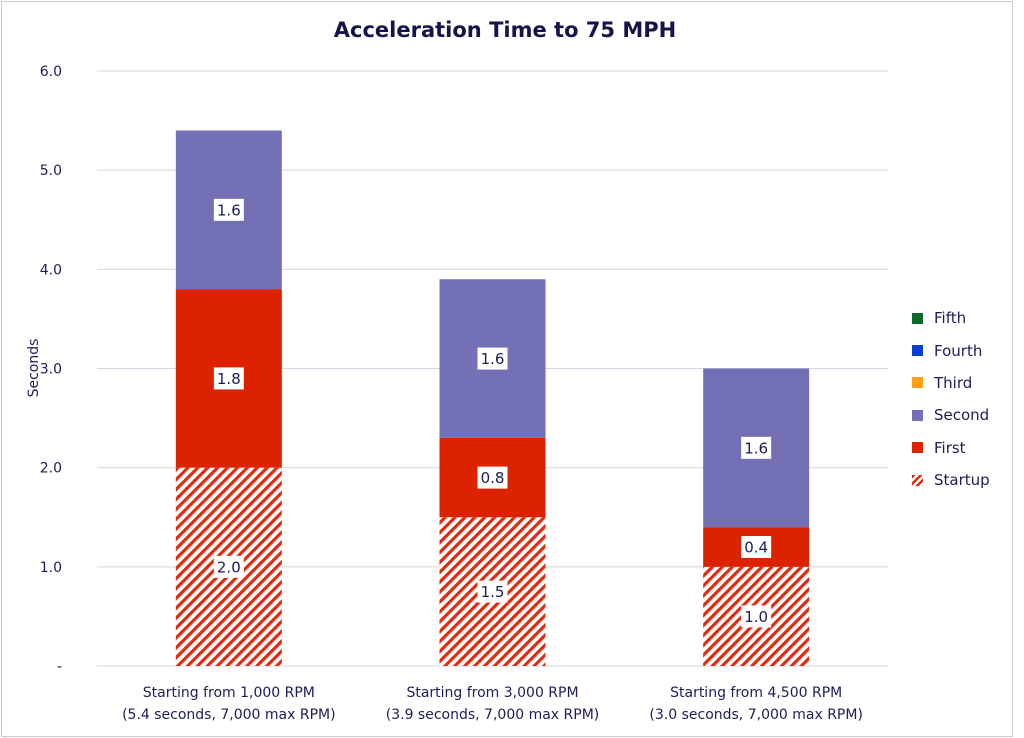  I want to click on legend-label: Startup, so click(962, 480).